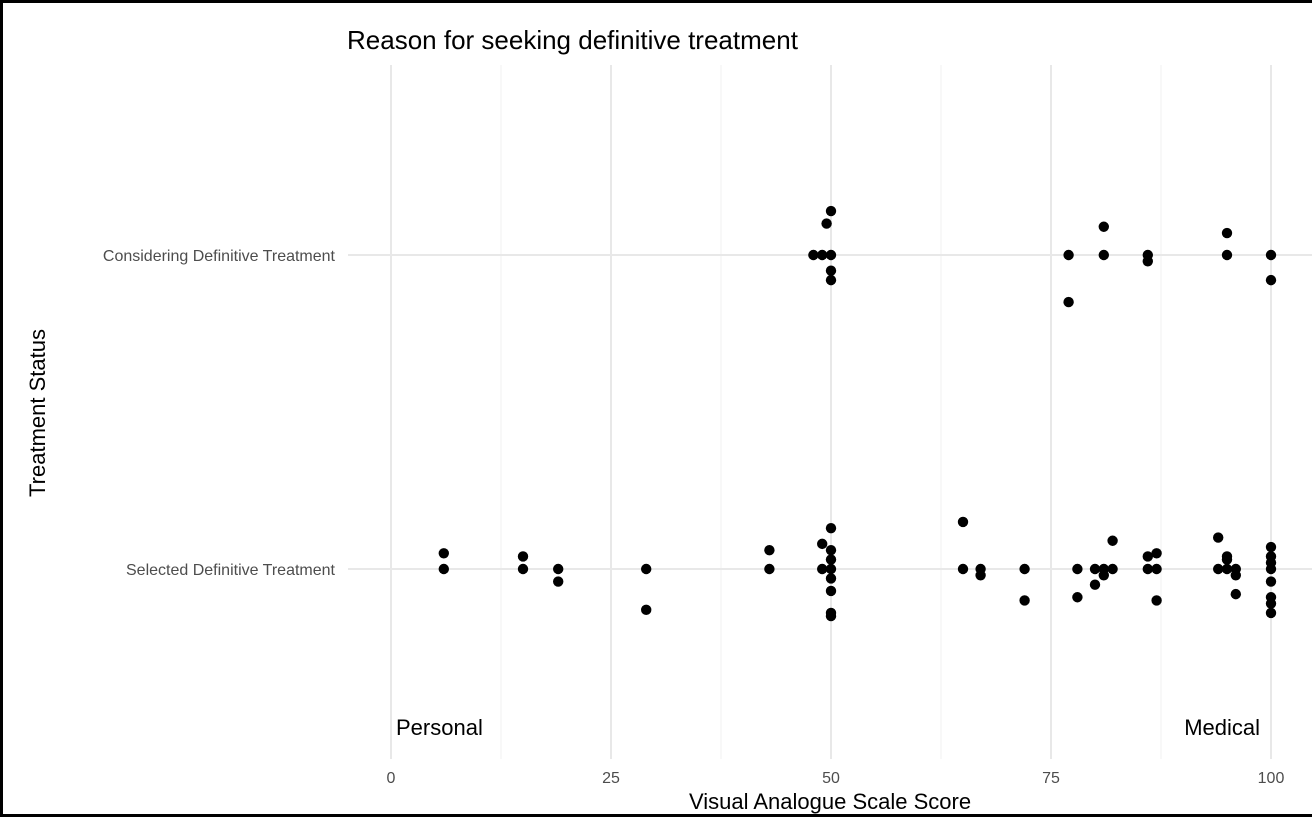 The image size is (1312, 820). I want to click on x-tick-label: 100, so click(1271, 778).